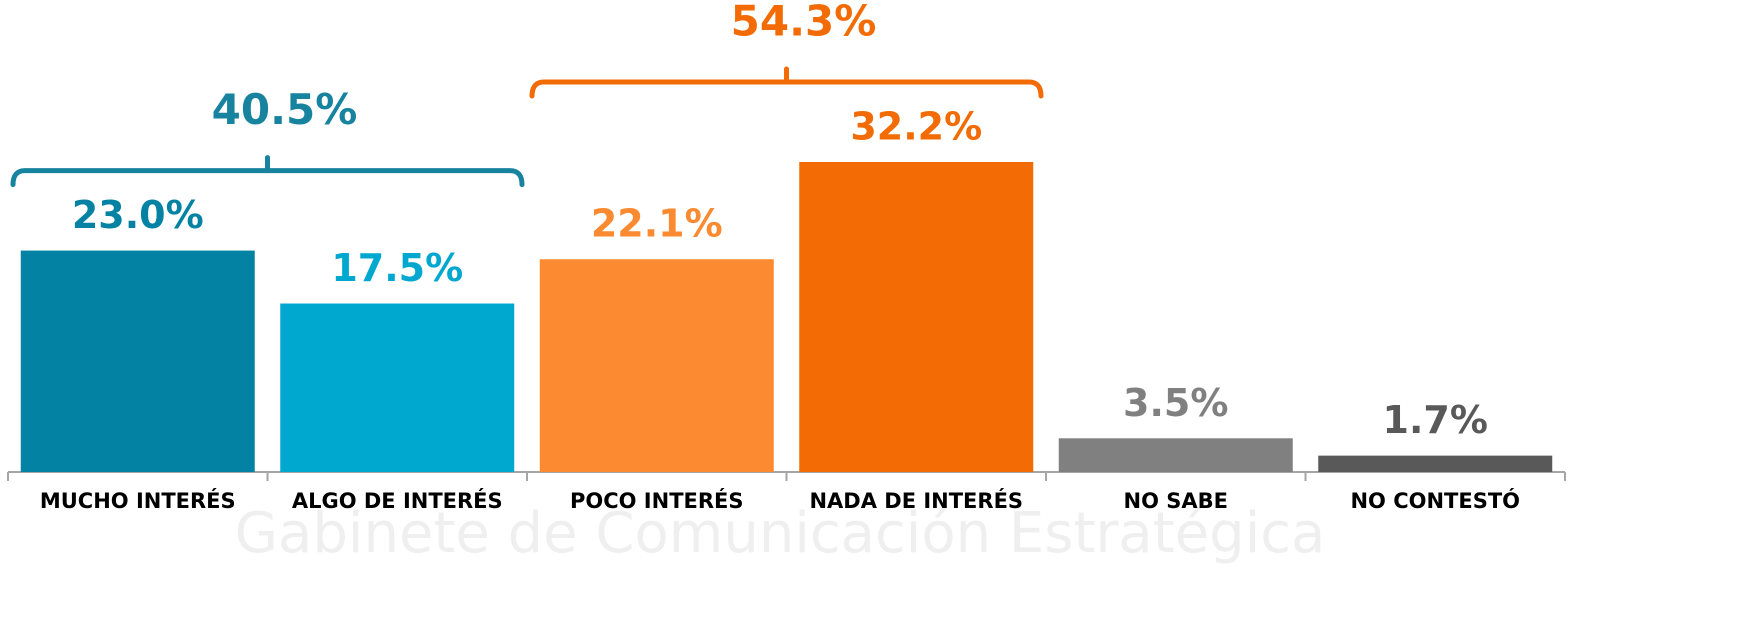  Describe the element at coordinates (285, 109) in the screenshot. I see `group-total: 40.5%` at that location.